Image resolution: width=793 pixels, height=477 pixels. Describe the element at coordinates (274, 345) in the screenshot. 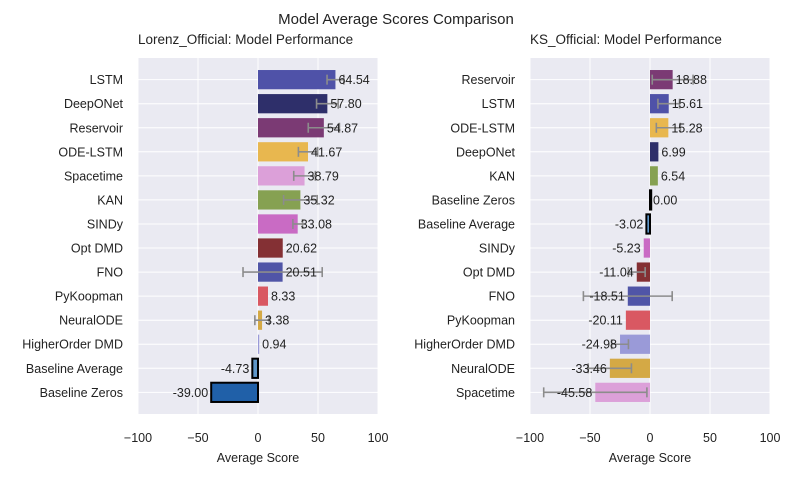

I see `data-label: 0.94` at that location.